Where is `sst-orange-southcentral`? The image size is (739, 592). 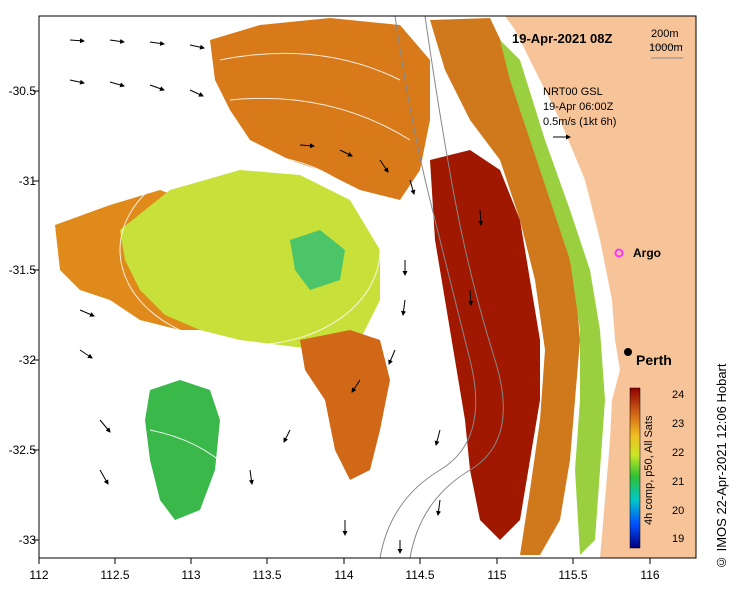
sst-orange-southcentral is located at coordinates (345, 405).